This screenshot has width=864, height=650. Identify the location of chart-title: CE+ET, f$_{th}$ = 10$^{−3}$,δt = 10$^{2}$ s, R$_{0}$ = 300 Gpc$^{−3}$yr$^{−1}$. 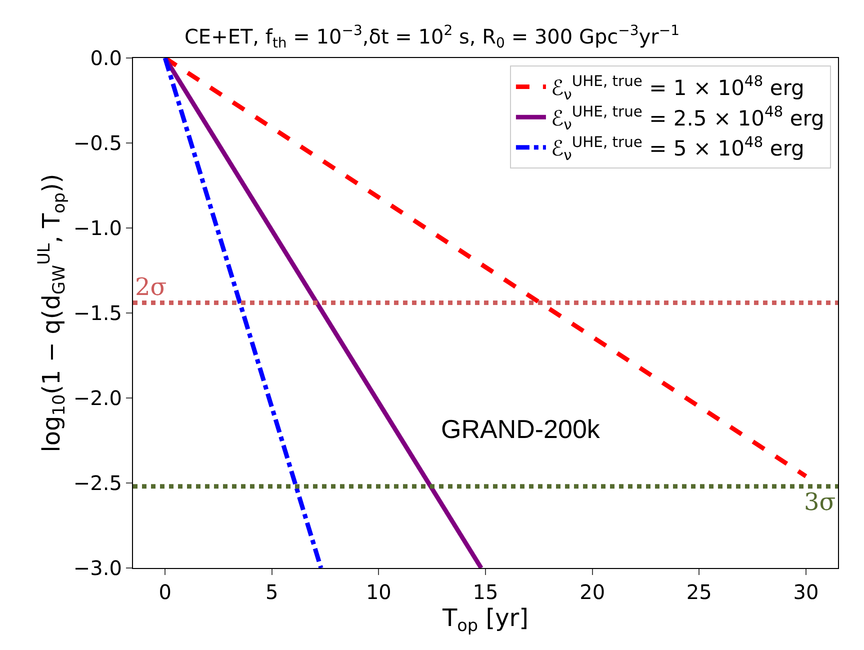
(432, 37).